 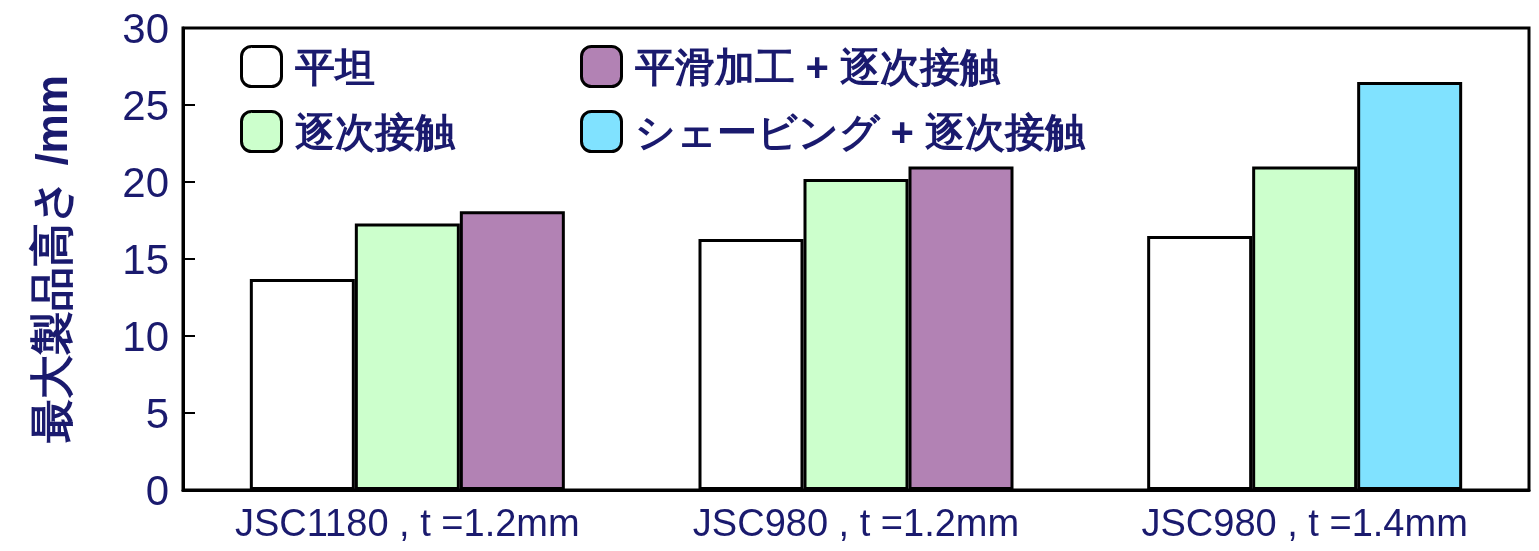 I want to click on y-tick-label: 5, so click(x=157, y=413).